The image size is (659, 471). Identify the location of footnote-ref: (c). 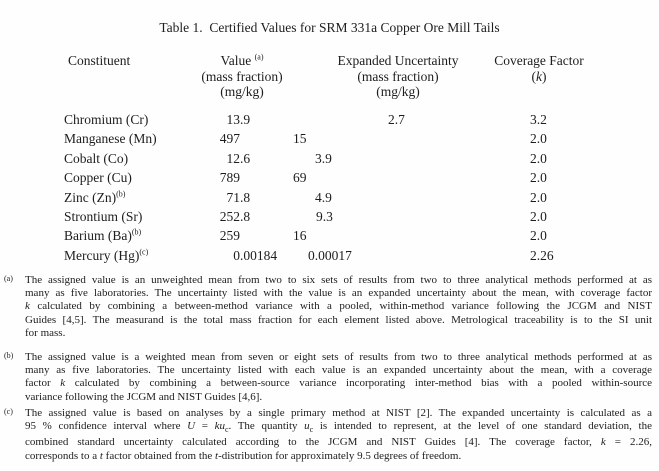
(144, 252).